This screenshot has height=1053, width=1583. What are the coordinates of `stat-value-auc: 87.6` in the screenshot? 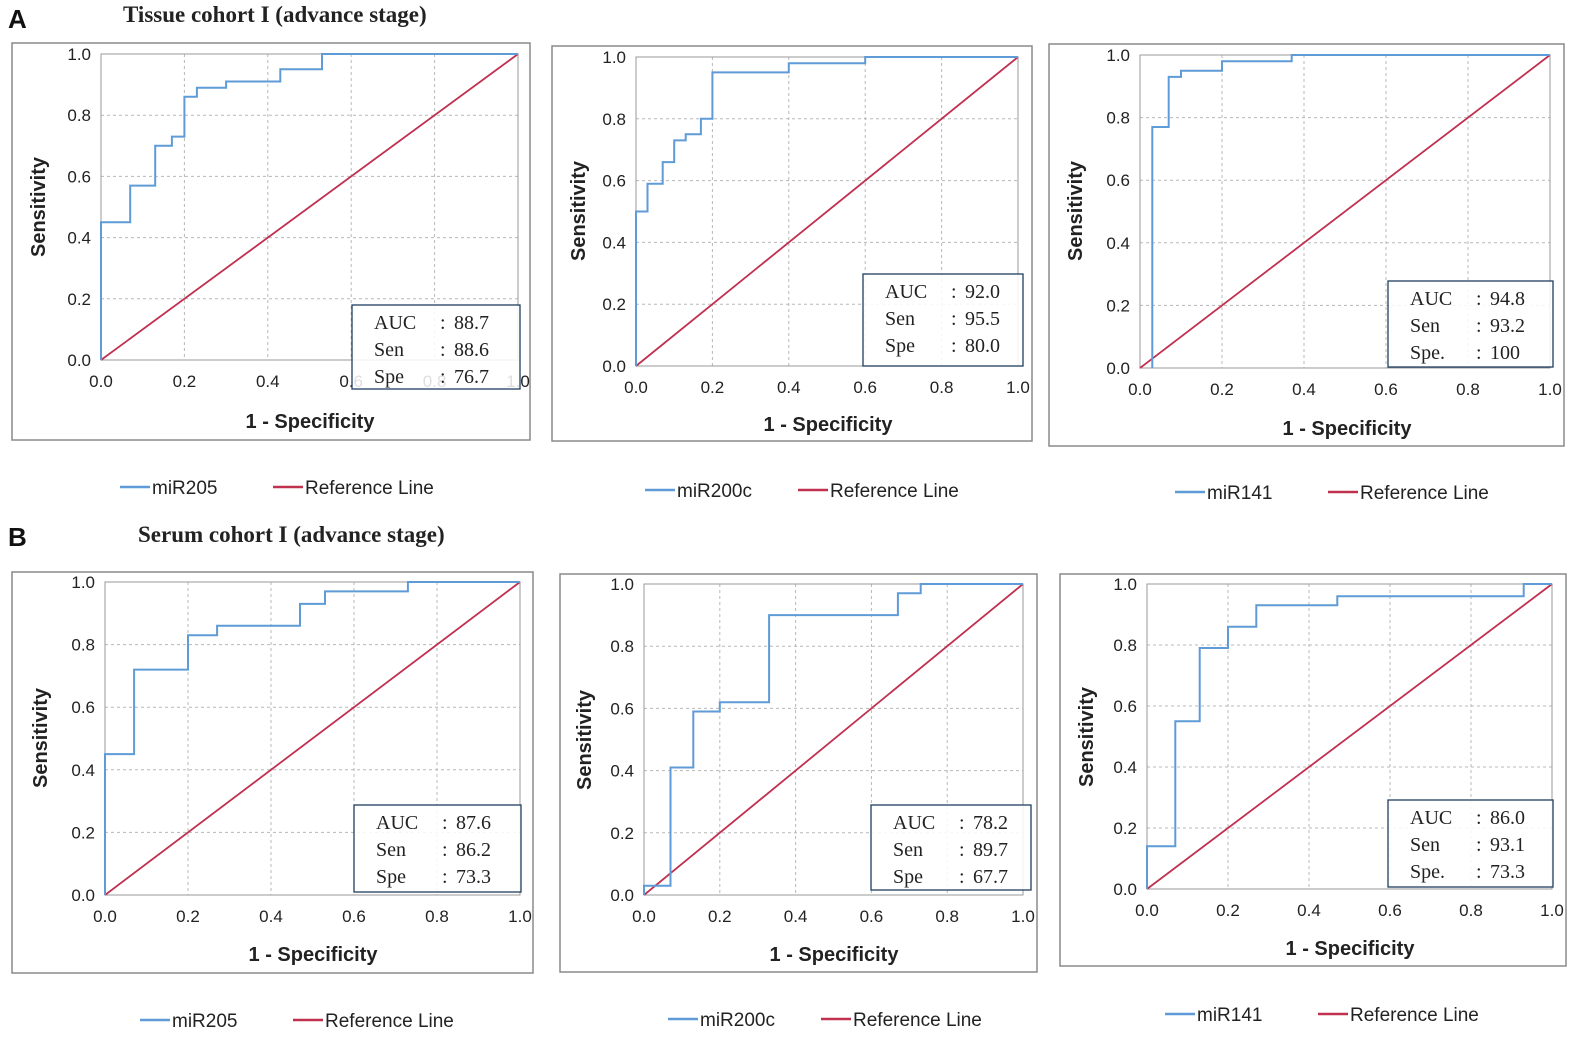 It's located at (473, 823).